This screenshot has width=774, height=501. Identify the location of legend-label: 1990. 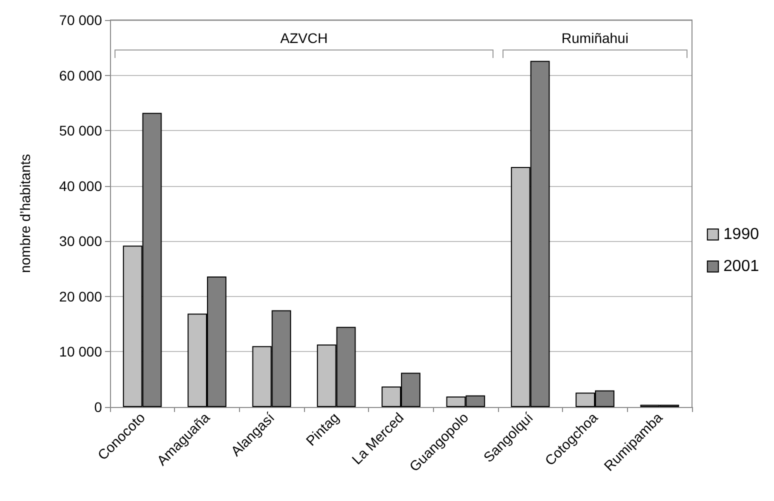
(741, 234).